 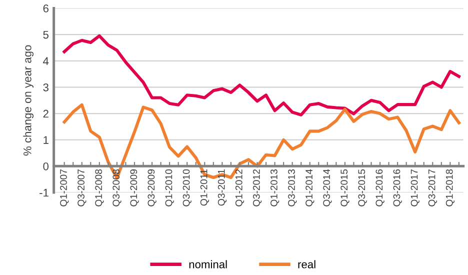 I want to click on y-tick-label: 4, so click(x=46, y=61).